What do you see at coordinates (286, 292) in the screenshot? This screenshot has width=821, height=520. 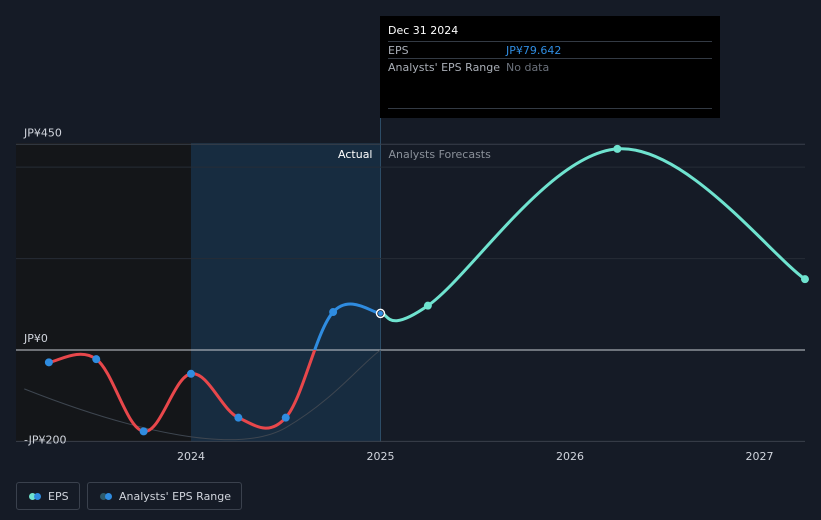 I see `actual-highlight-band` at bounding box center [286, 292].